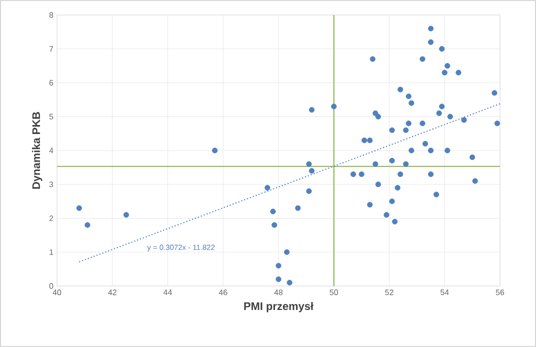  I want to click on y-axis-title: Dynamika PKB, so click(37, 150).